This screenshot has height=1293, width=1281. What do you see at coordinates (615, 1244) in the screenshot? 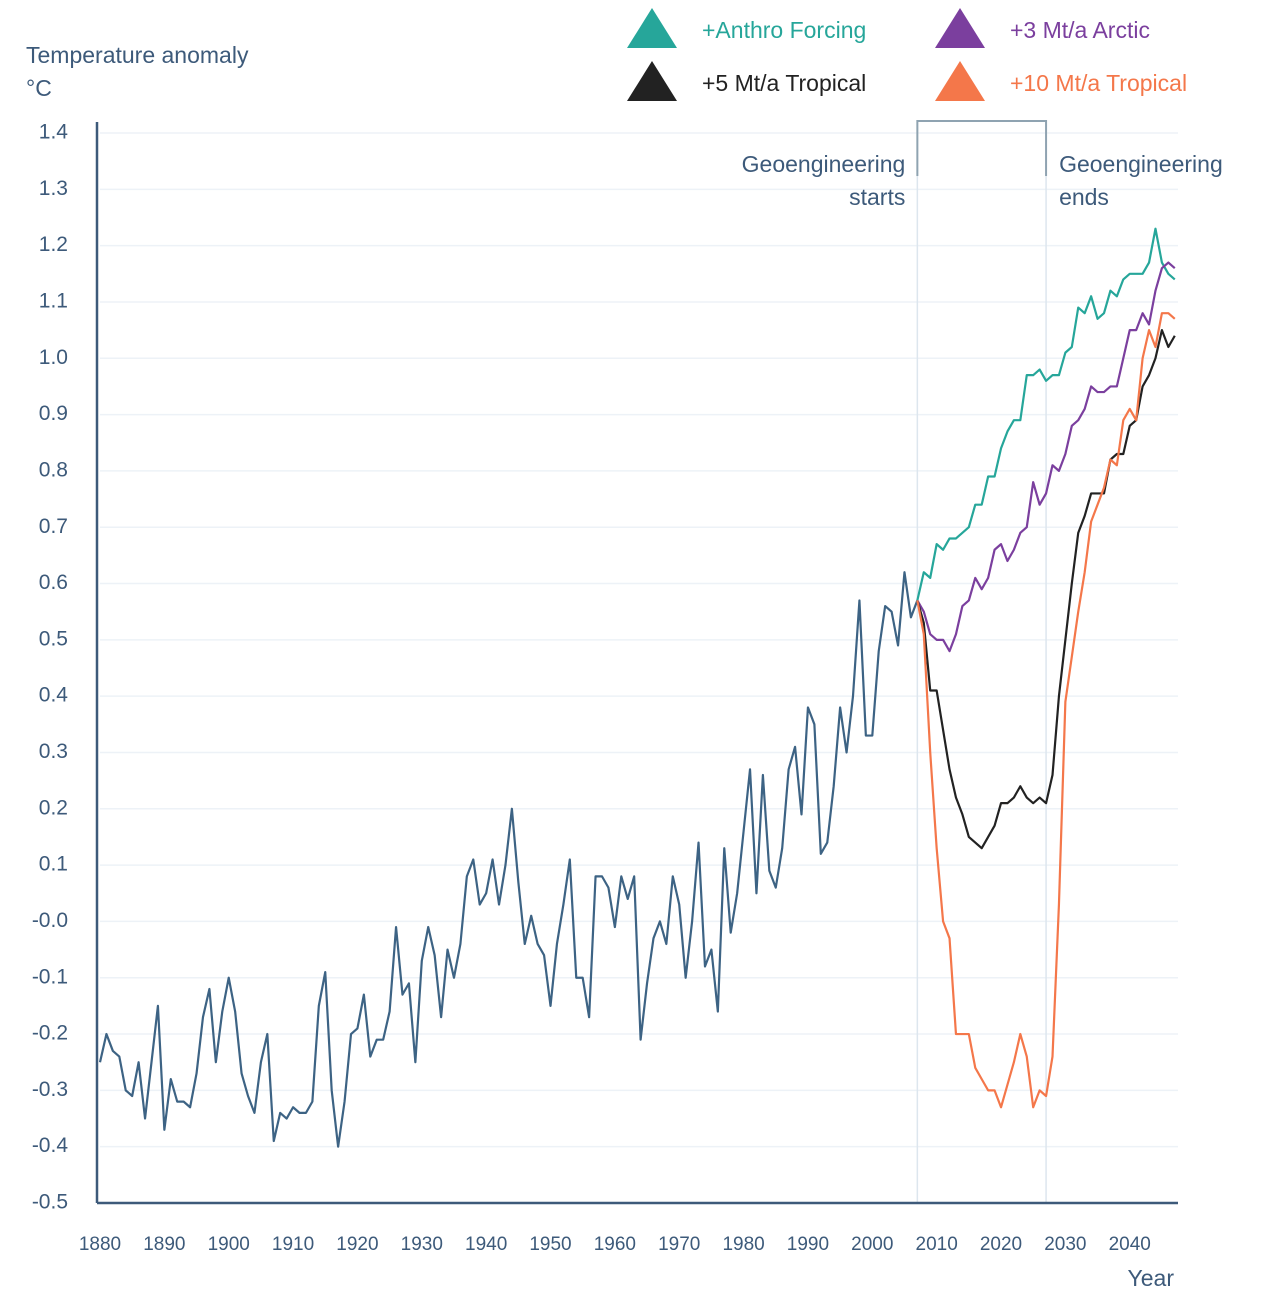
I see `x-tick-label: 1960` at bounding box center [615, 1244].